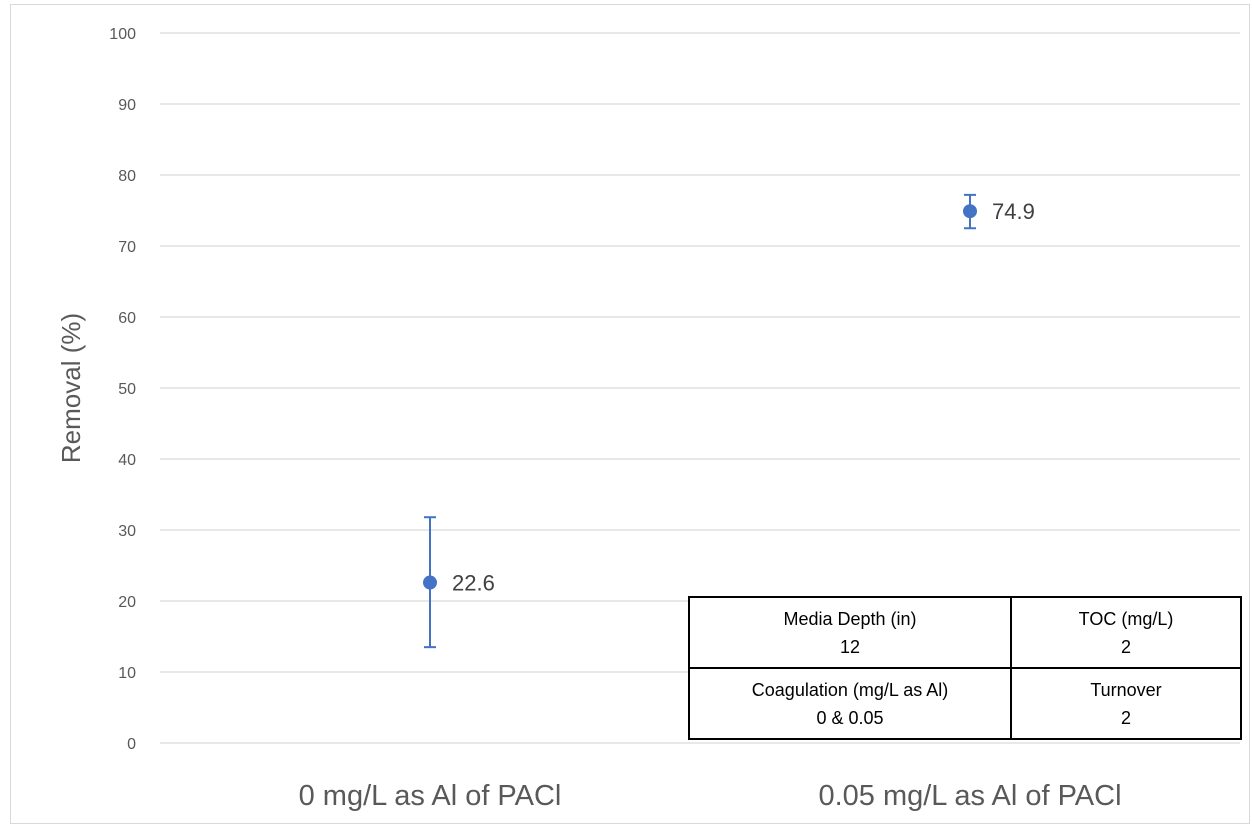 The width and height of the screenshot is (1252, 826). I want to click on data-label: 22.6, so click(473, 583).